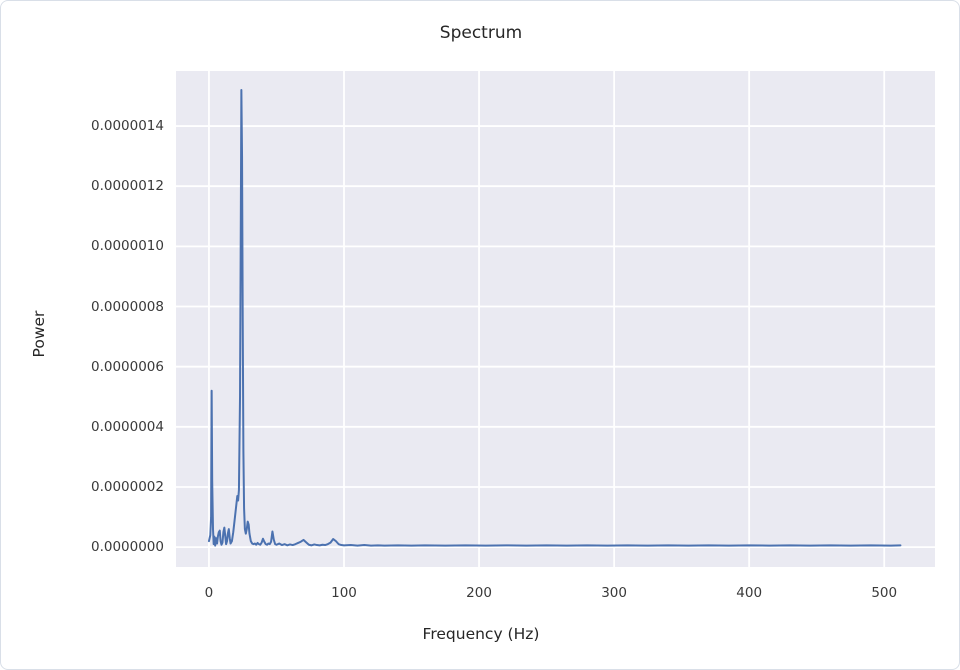 The height and width of the screenshot is (670, 960). Describe the element at coordinates (127, 186) in the screenshot. I see `y-tick-label: 0.0000012` at that location.